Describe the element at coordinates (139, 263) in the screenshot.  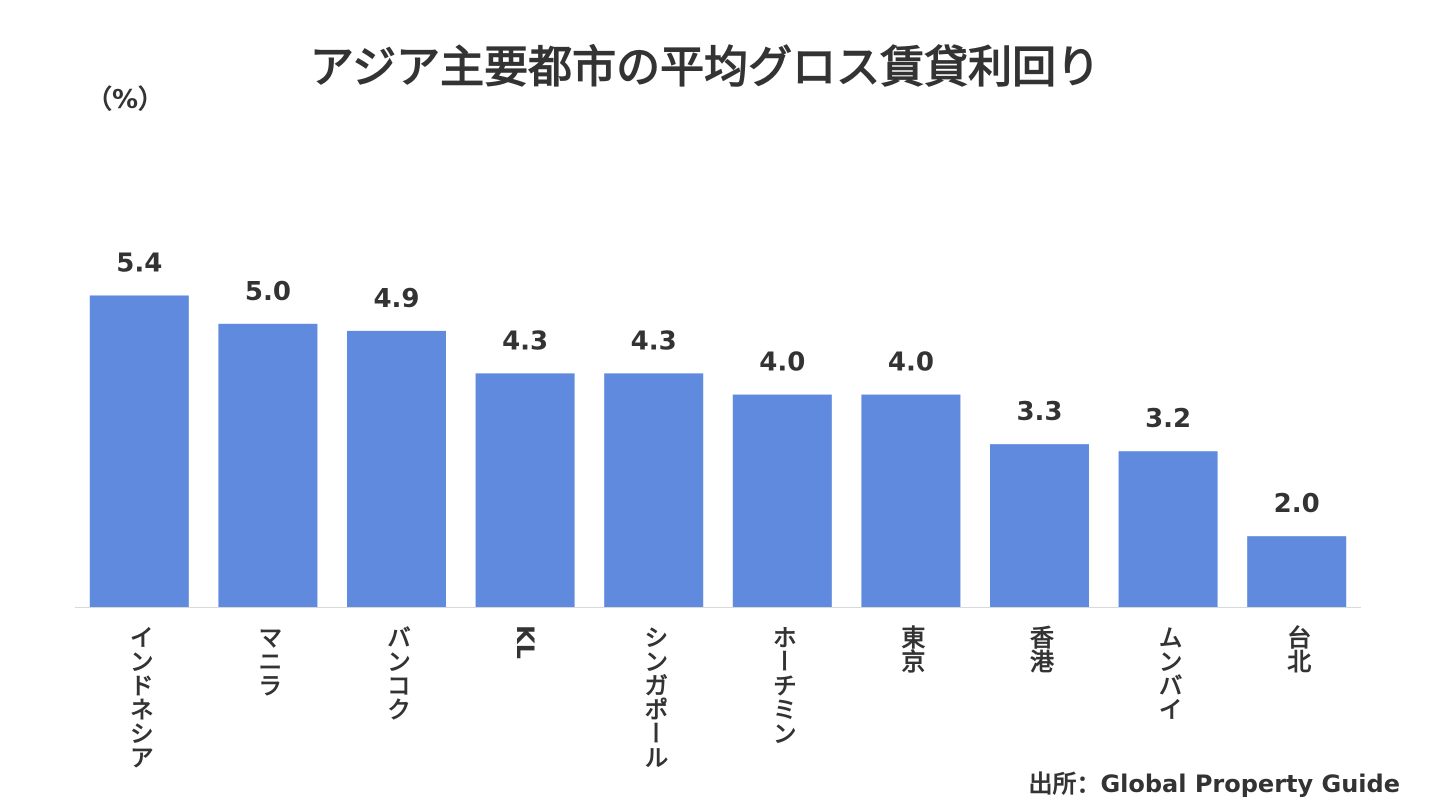
I see `value-label: 5.4` at that location.